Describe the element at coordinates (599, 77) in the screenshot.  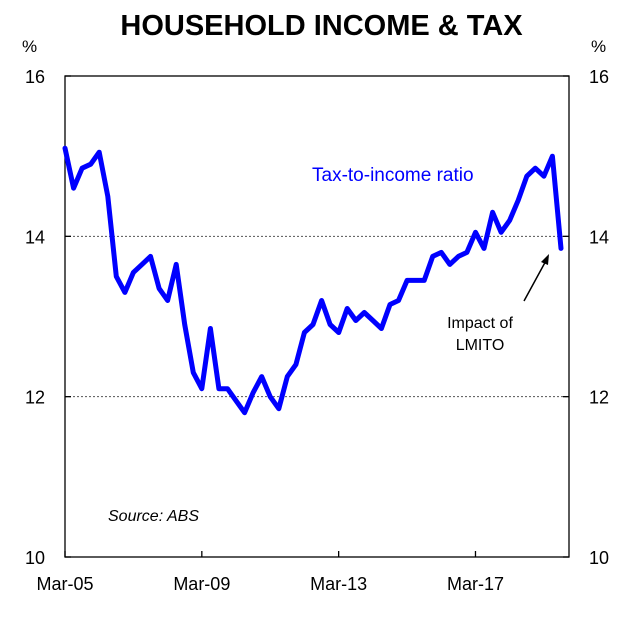
I see `right-y-tick-label-16: 16` at that location.